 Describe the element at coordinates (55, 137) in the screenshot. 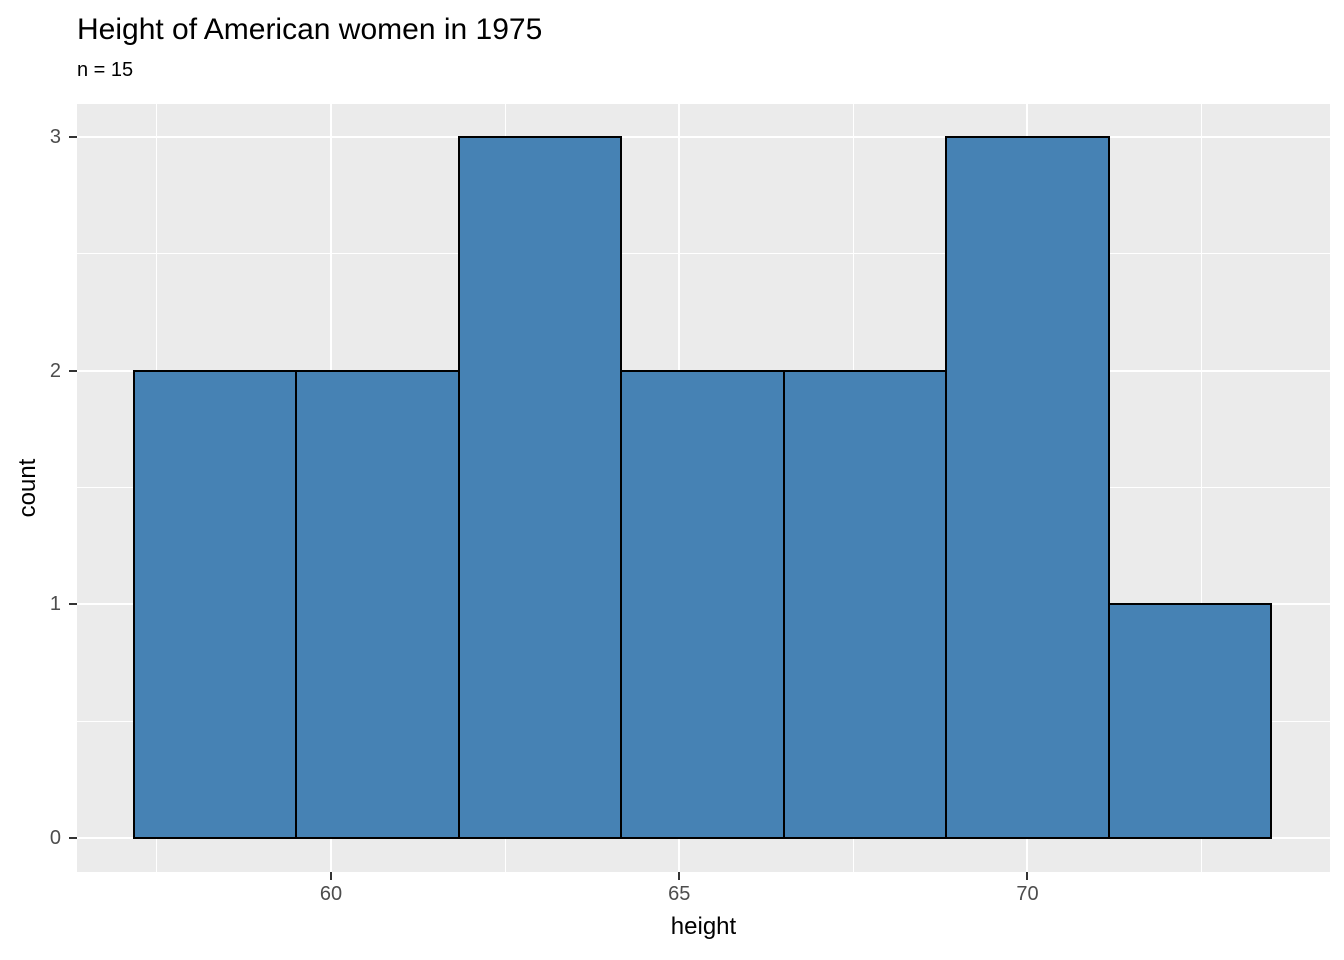

I see `y-tick-label: 3` at that location.